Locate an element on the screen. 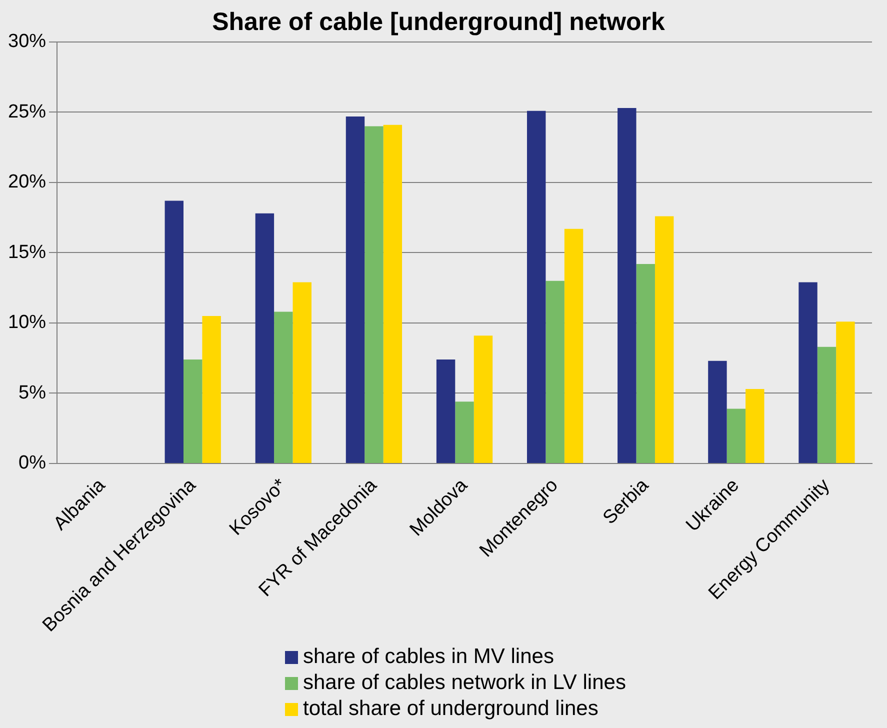 The image size is (887, 728). legend-label: total share of underground lines is located at coordinates (450, 709).